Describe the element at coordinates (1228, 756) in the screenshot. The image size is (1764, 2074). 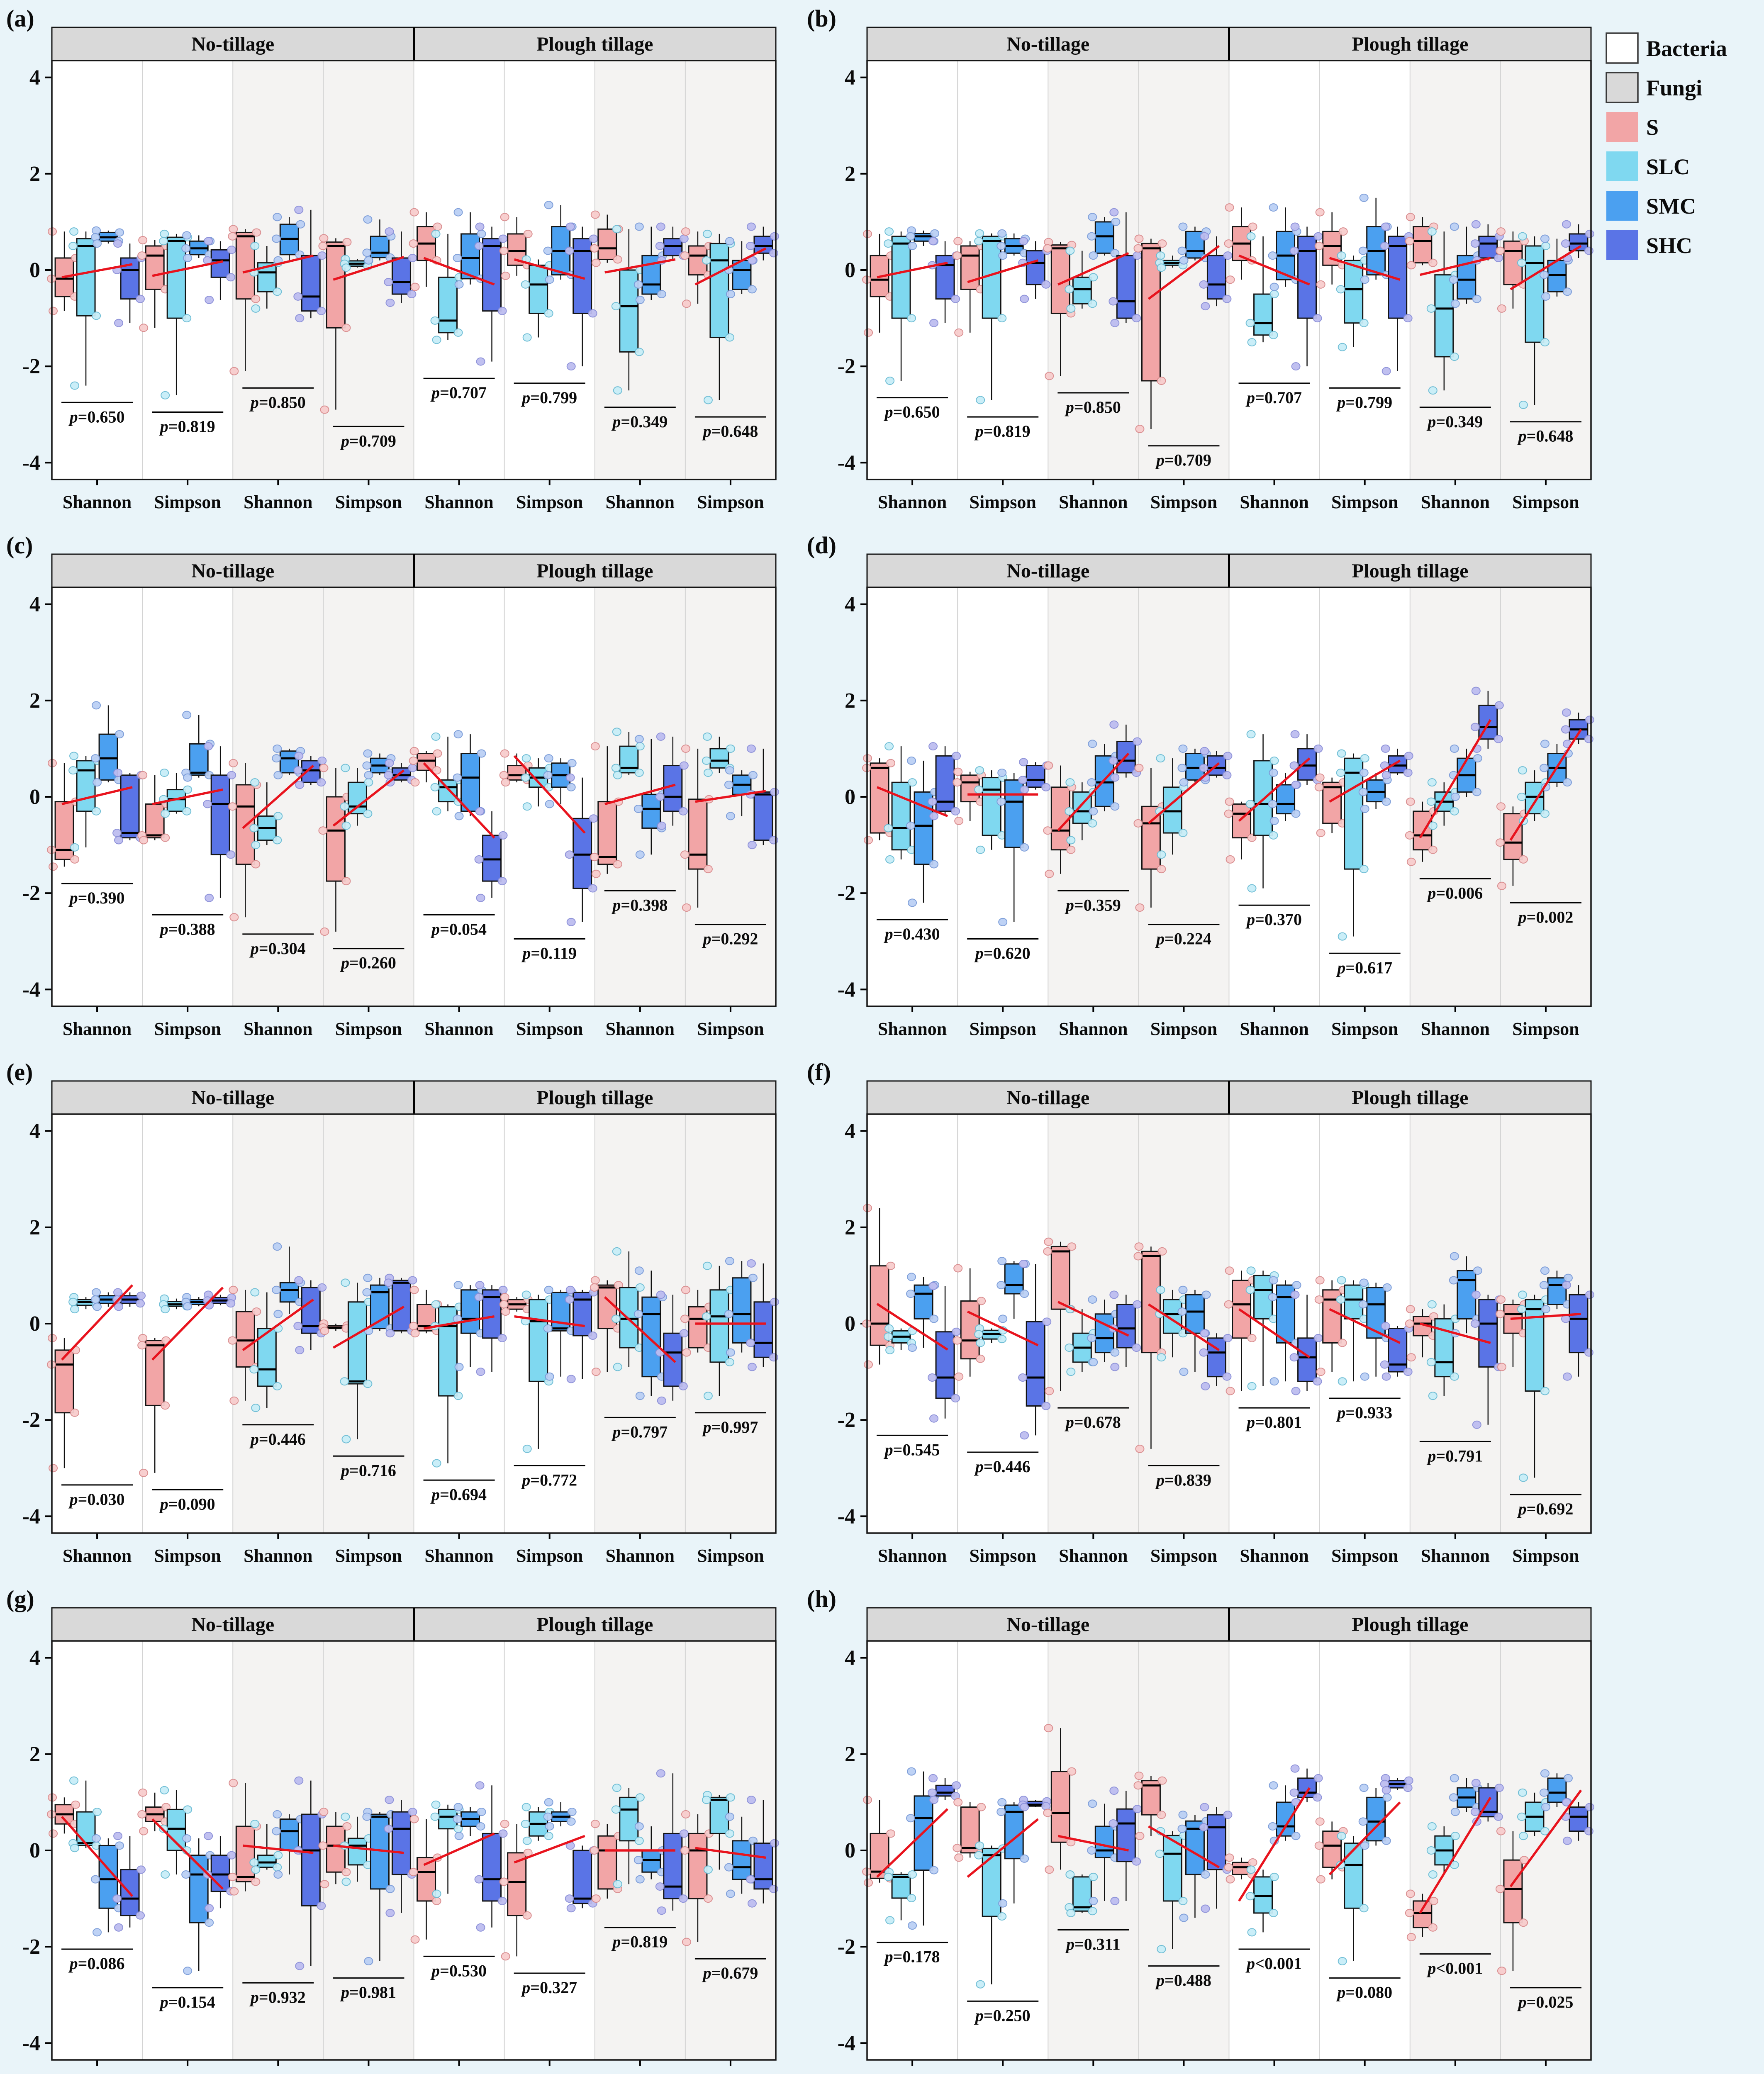
I see `panel-d-g3-SHC-data-point` at that location.